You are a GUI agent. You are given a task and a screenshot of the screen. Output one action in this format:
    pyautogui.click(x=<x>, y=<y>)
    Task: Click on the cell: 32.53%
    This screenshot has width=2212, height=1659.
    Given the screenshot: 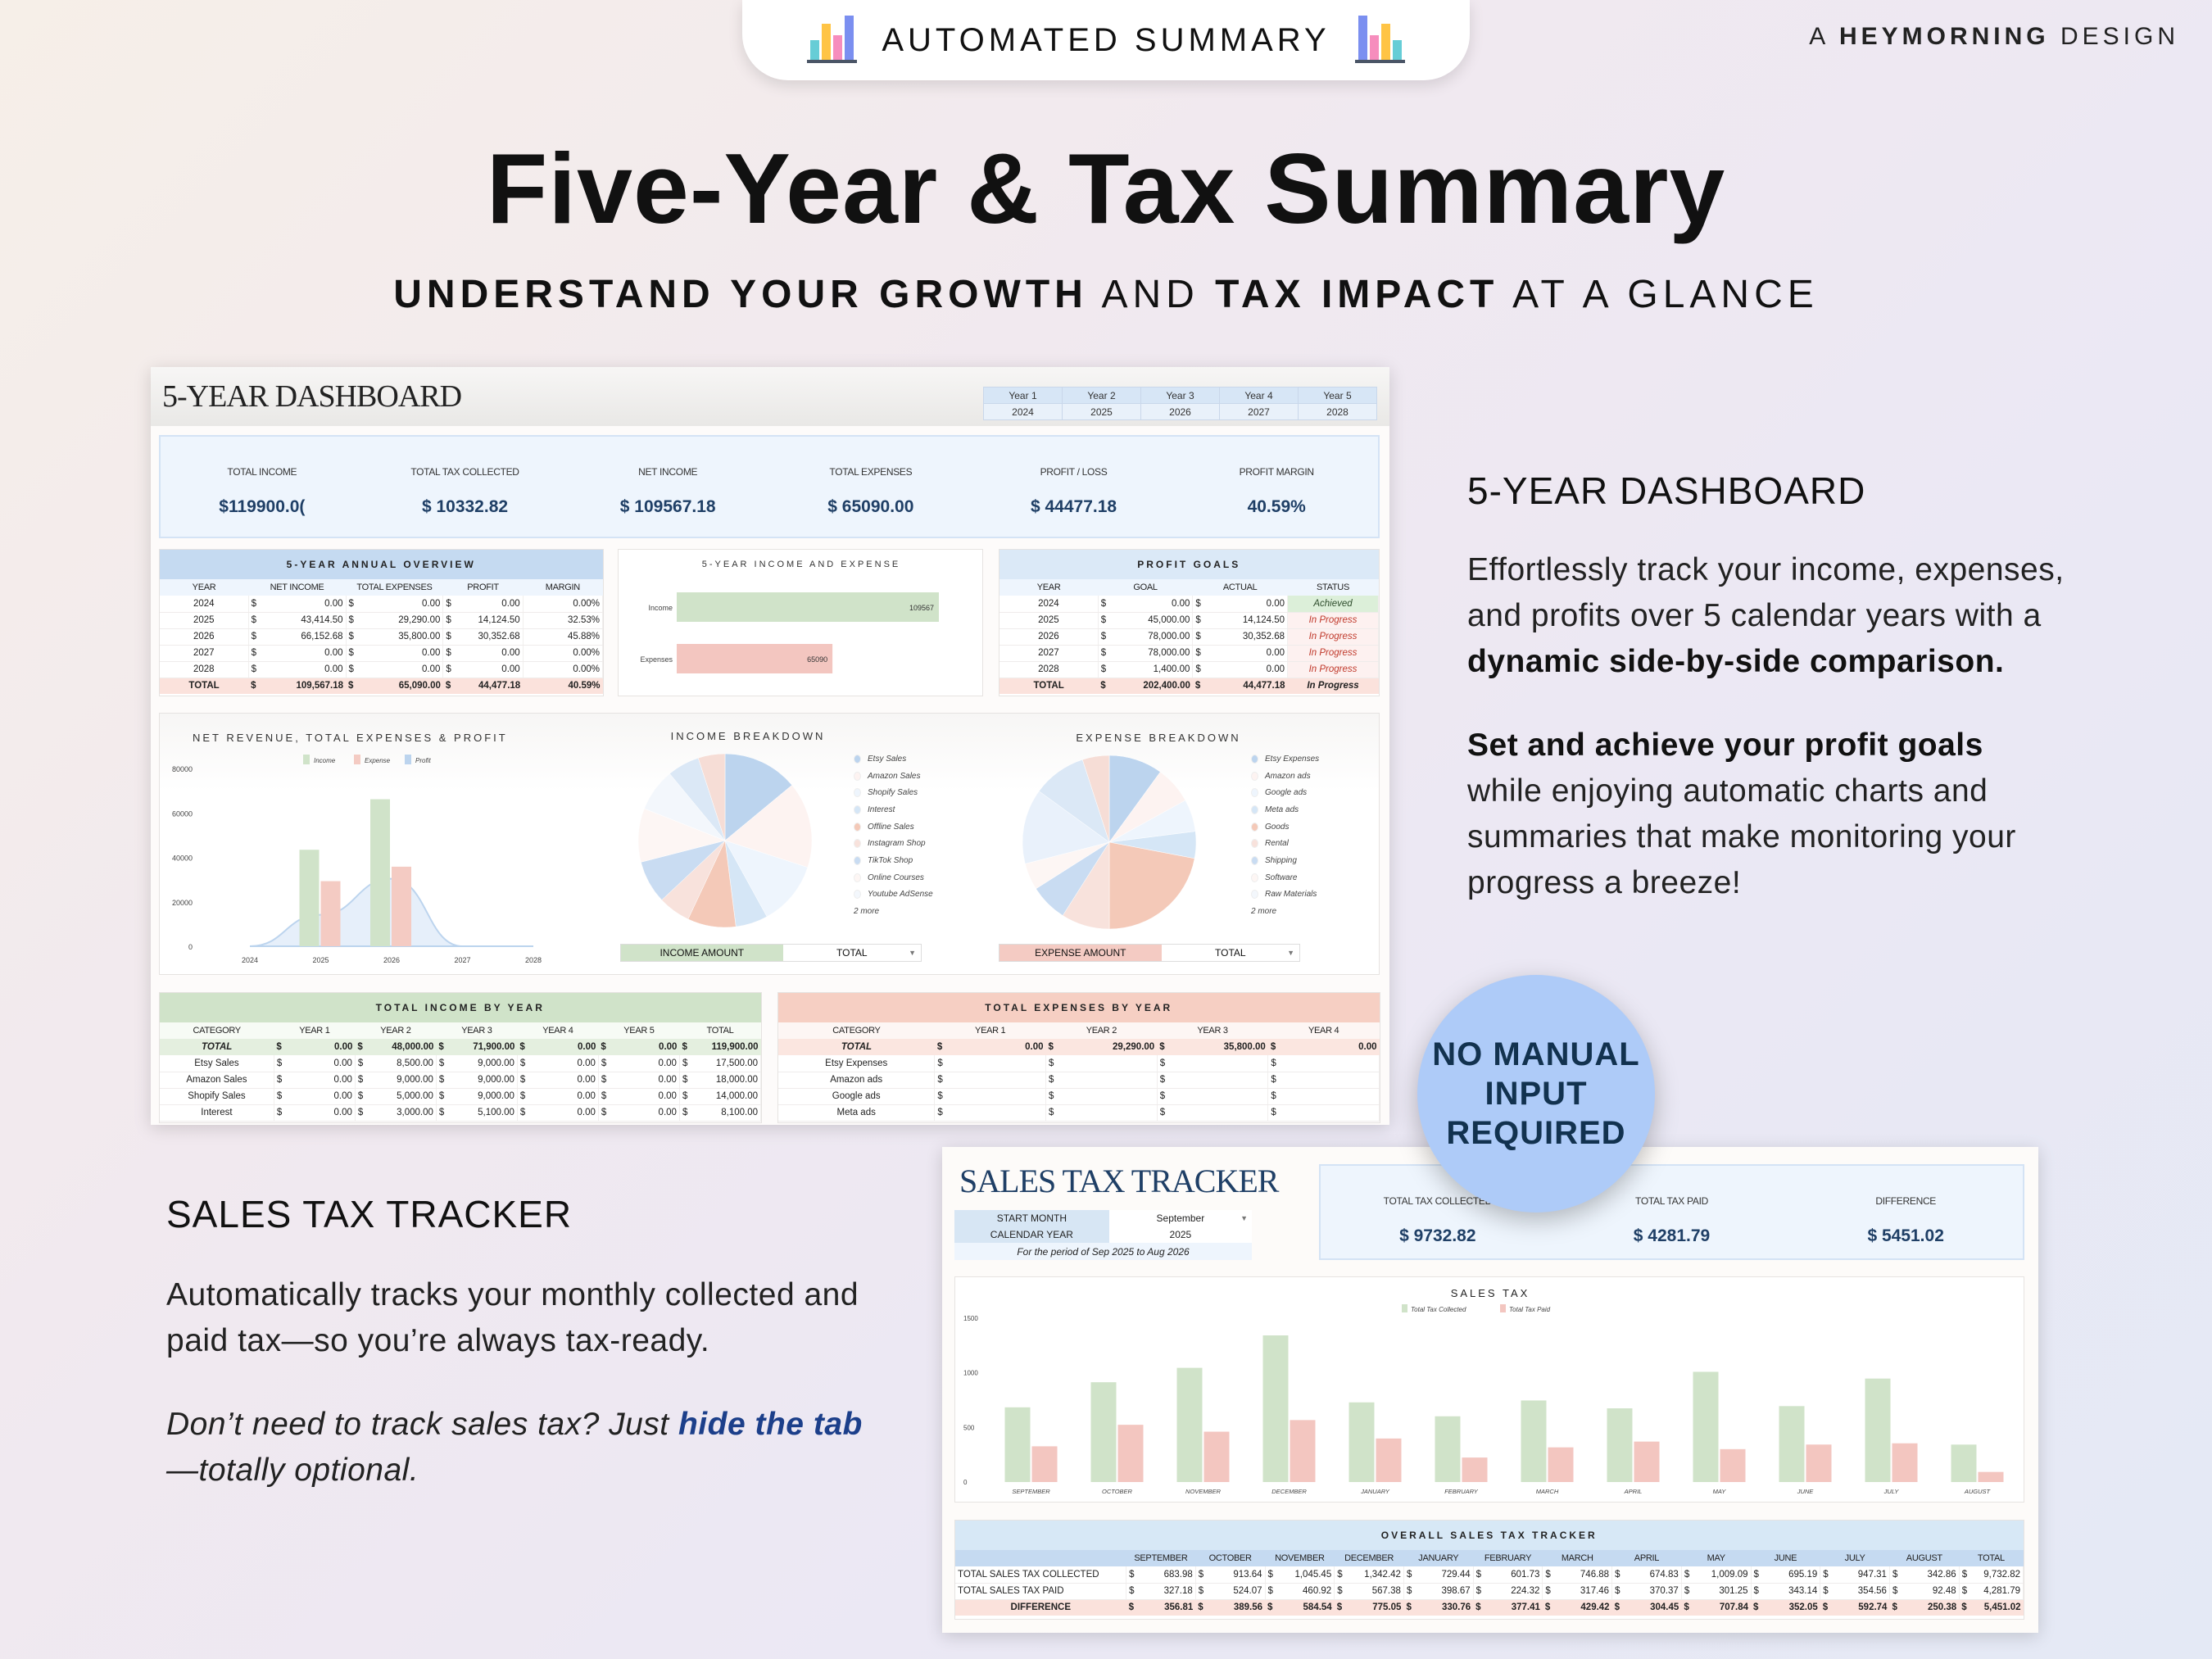 What is the action you would take?
    pyautogui.click(x=563, y=620)
    